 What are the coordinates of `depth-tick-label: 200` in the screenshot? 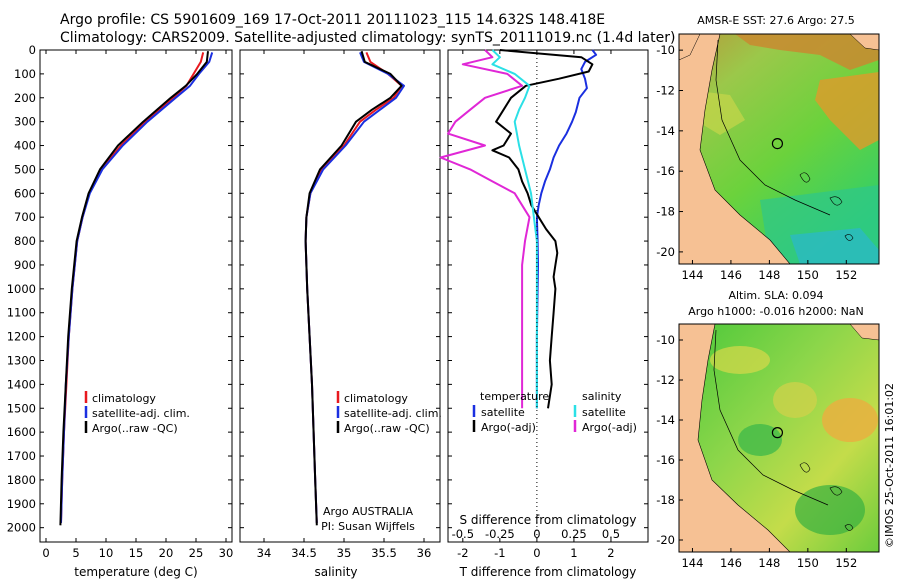 It's located at (25, 98).